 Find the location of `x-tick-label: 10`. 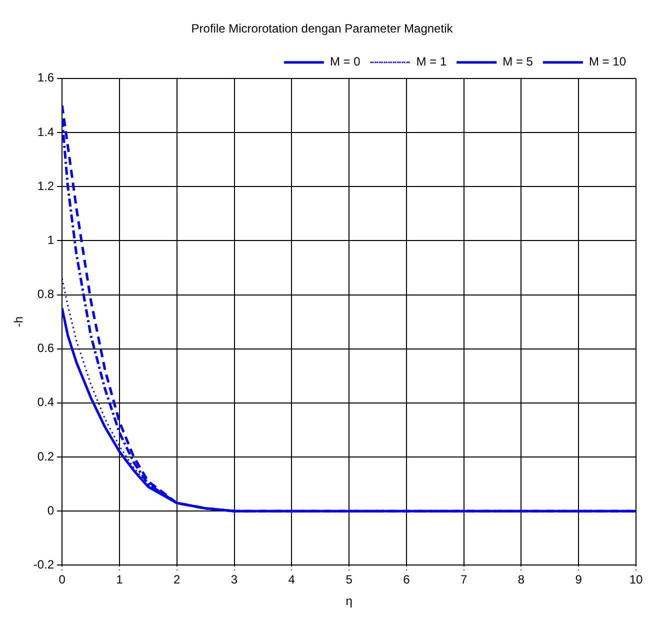

x-tick-label: 10 is located at coordinates (636, 579).